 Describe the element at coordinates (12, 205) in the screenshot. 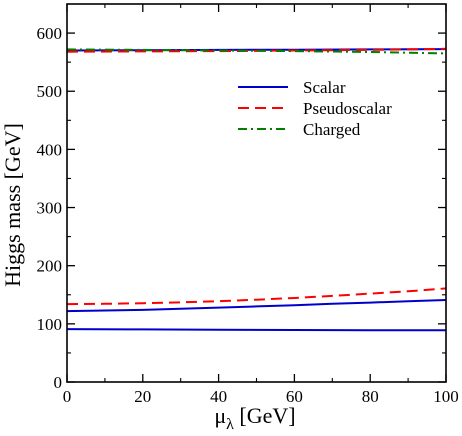

I see `y-axis-title: Higgs mass [GeV]` at that location.